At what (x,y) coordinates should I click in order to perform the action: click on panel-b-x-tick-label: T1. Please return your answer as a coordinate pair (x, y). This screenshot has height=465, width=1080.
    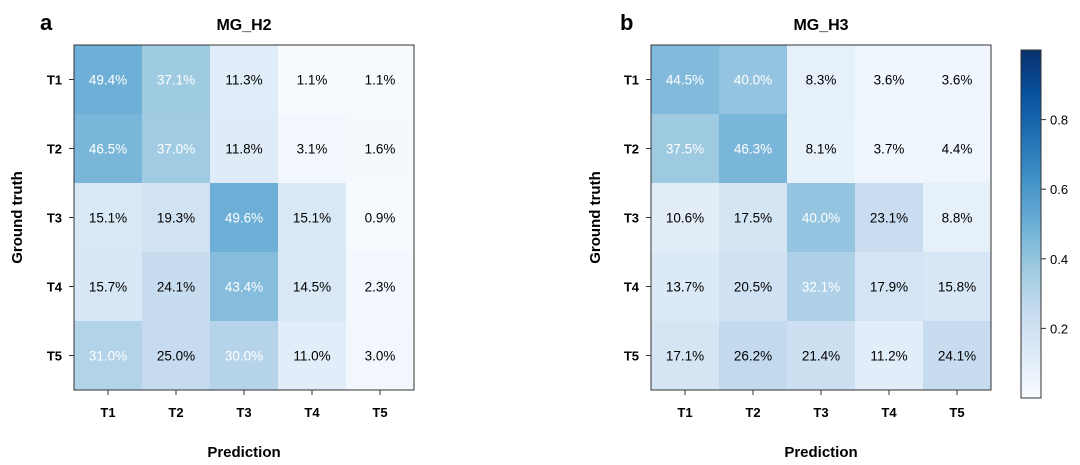
    Looking at the image, I should click on (684, 412).